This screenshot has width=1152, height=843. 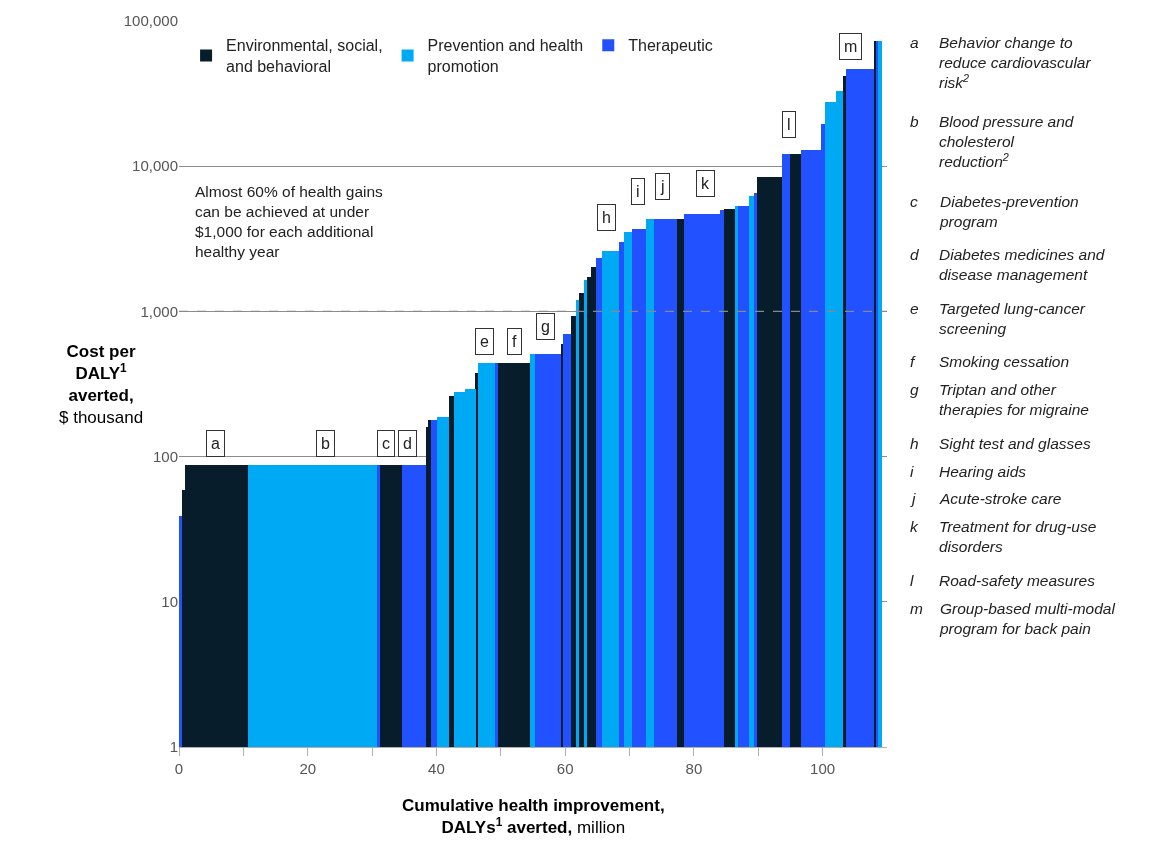 I want to click on y-tick-label: 100,000, so click(x=150, y=21).